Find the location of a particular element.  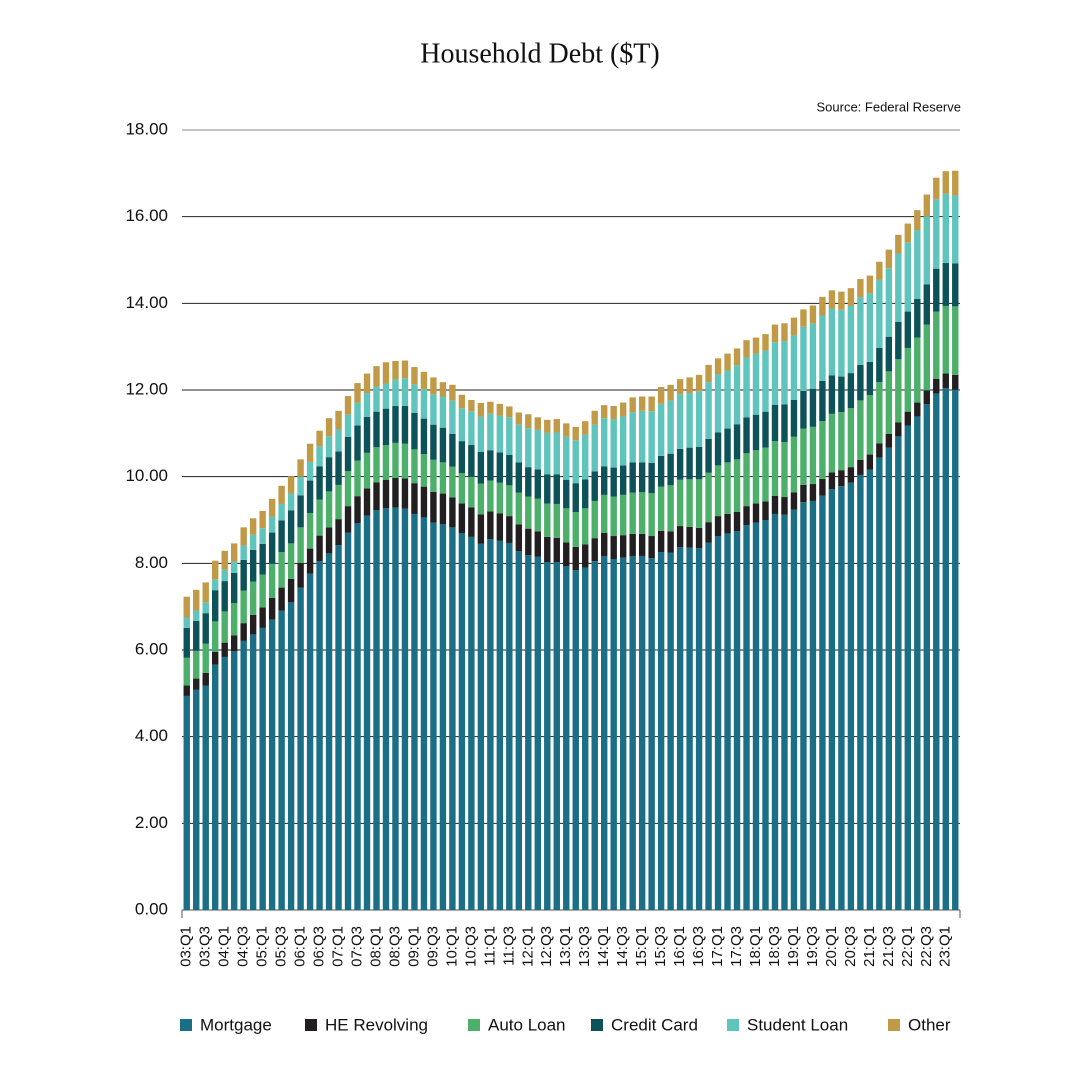

y-tick-label: 18.00 is located at coordinates (146, 128).